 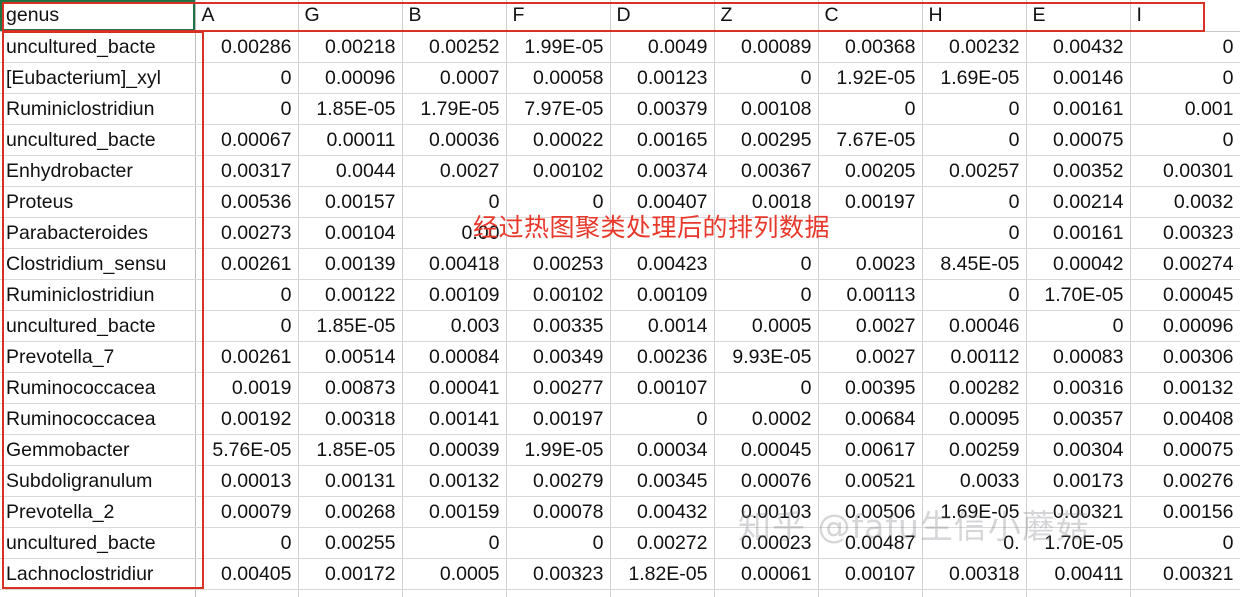 What do you see at coordinates (247, 419) in the screenshot?
I see `value-cell: 0.00192` at bounding box center [247, 419].